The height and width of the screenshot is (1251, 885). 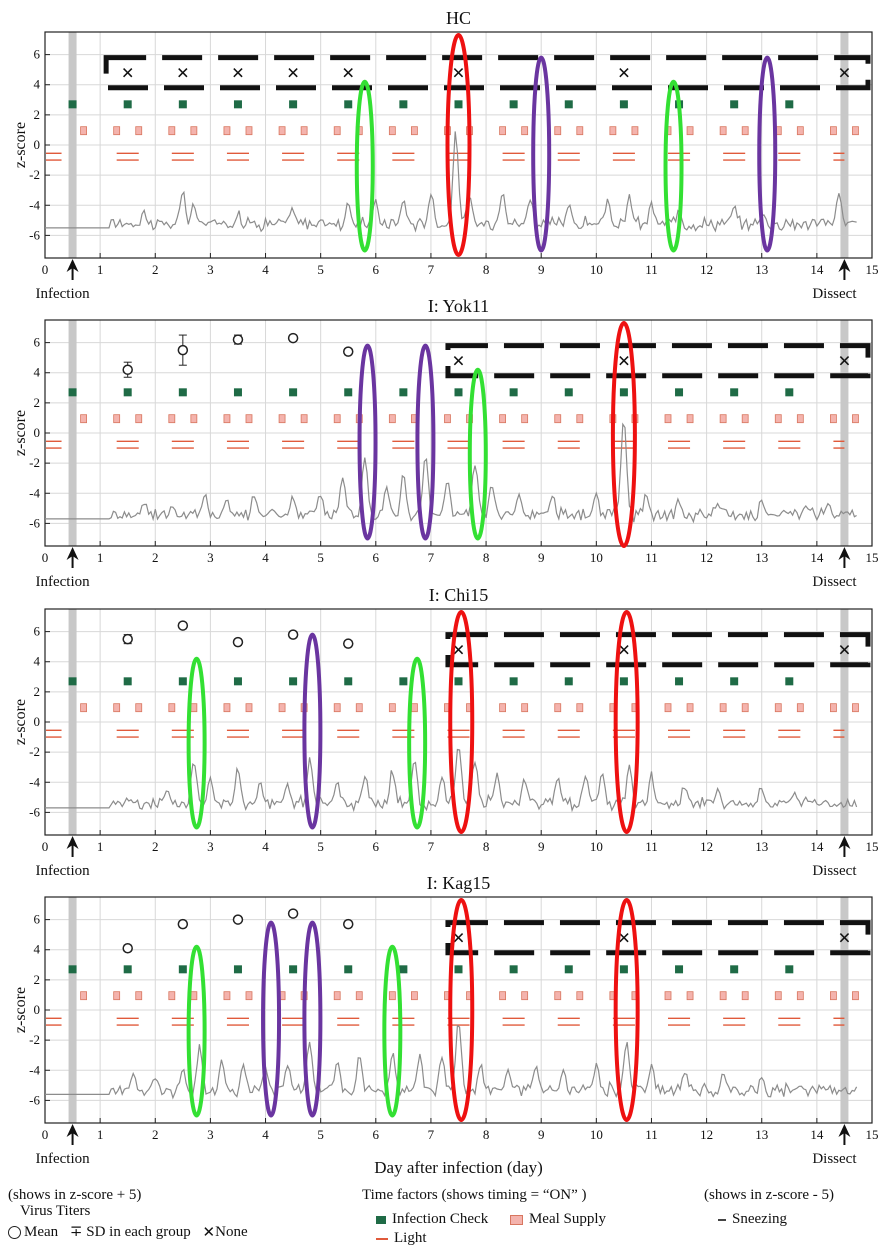 What do you see at coordinates (451, 473) in the screenshot?
I see `sneezing-signal` at bounding box center [451, 473].